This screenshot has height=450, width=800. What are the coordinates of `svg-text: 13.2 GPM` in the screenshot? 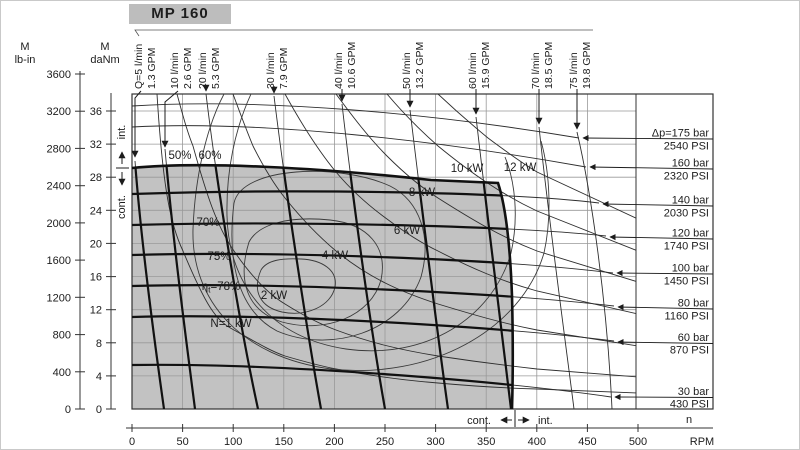 It's located at (420, 65).